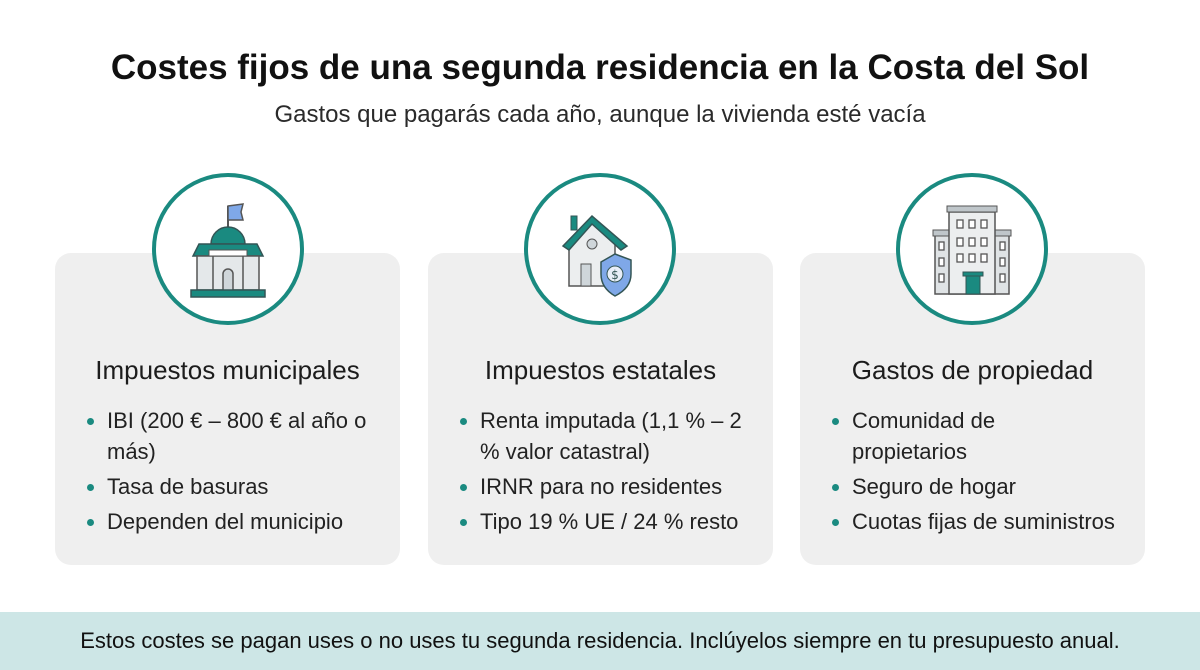  I want to click on list-item: Tipo 19 % UE / 24 % resto, so click(607, 521).